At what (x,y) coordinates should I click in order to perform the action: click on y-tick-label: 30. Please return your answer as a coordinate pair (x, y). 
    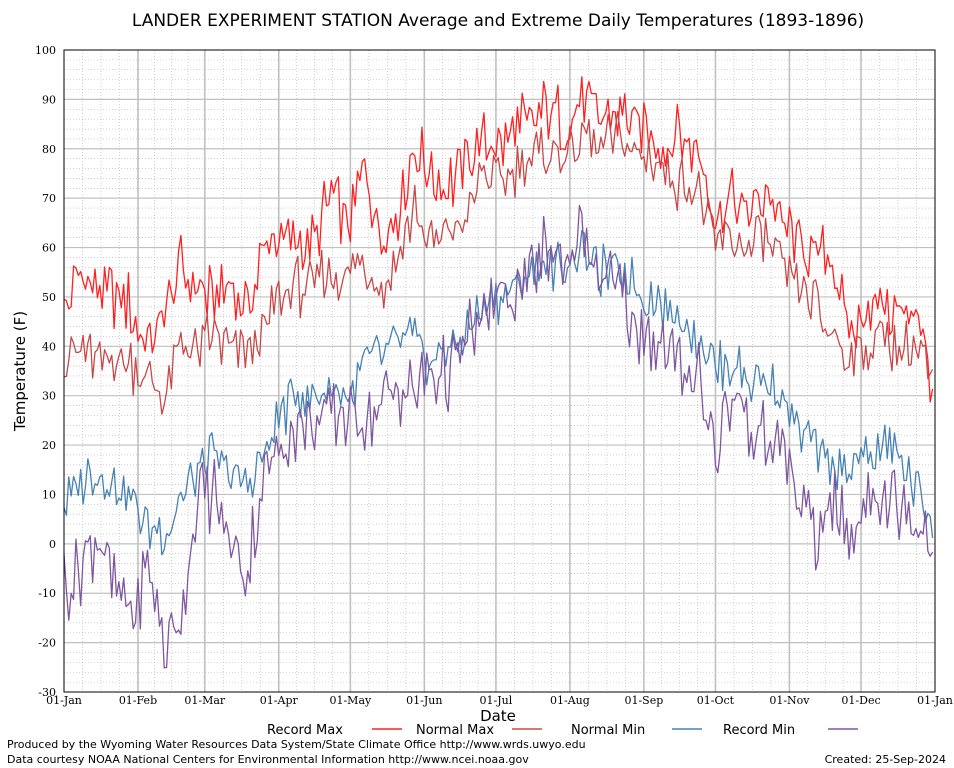
    Looking at the image, I should click on (49, 396).